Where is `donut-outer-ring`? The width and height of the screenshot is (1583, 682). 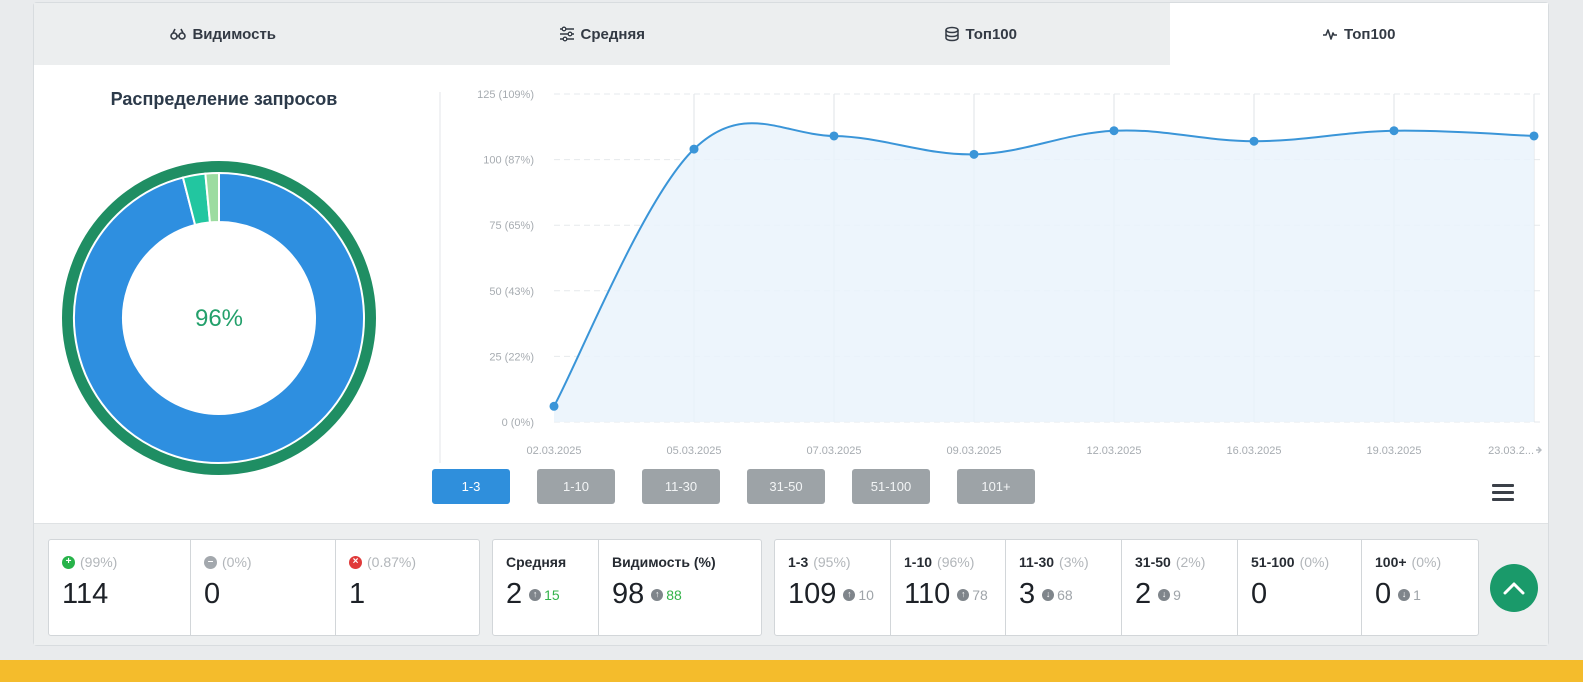
donut-outer-ring is located at coordinates (219, 318).